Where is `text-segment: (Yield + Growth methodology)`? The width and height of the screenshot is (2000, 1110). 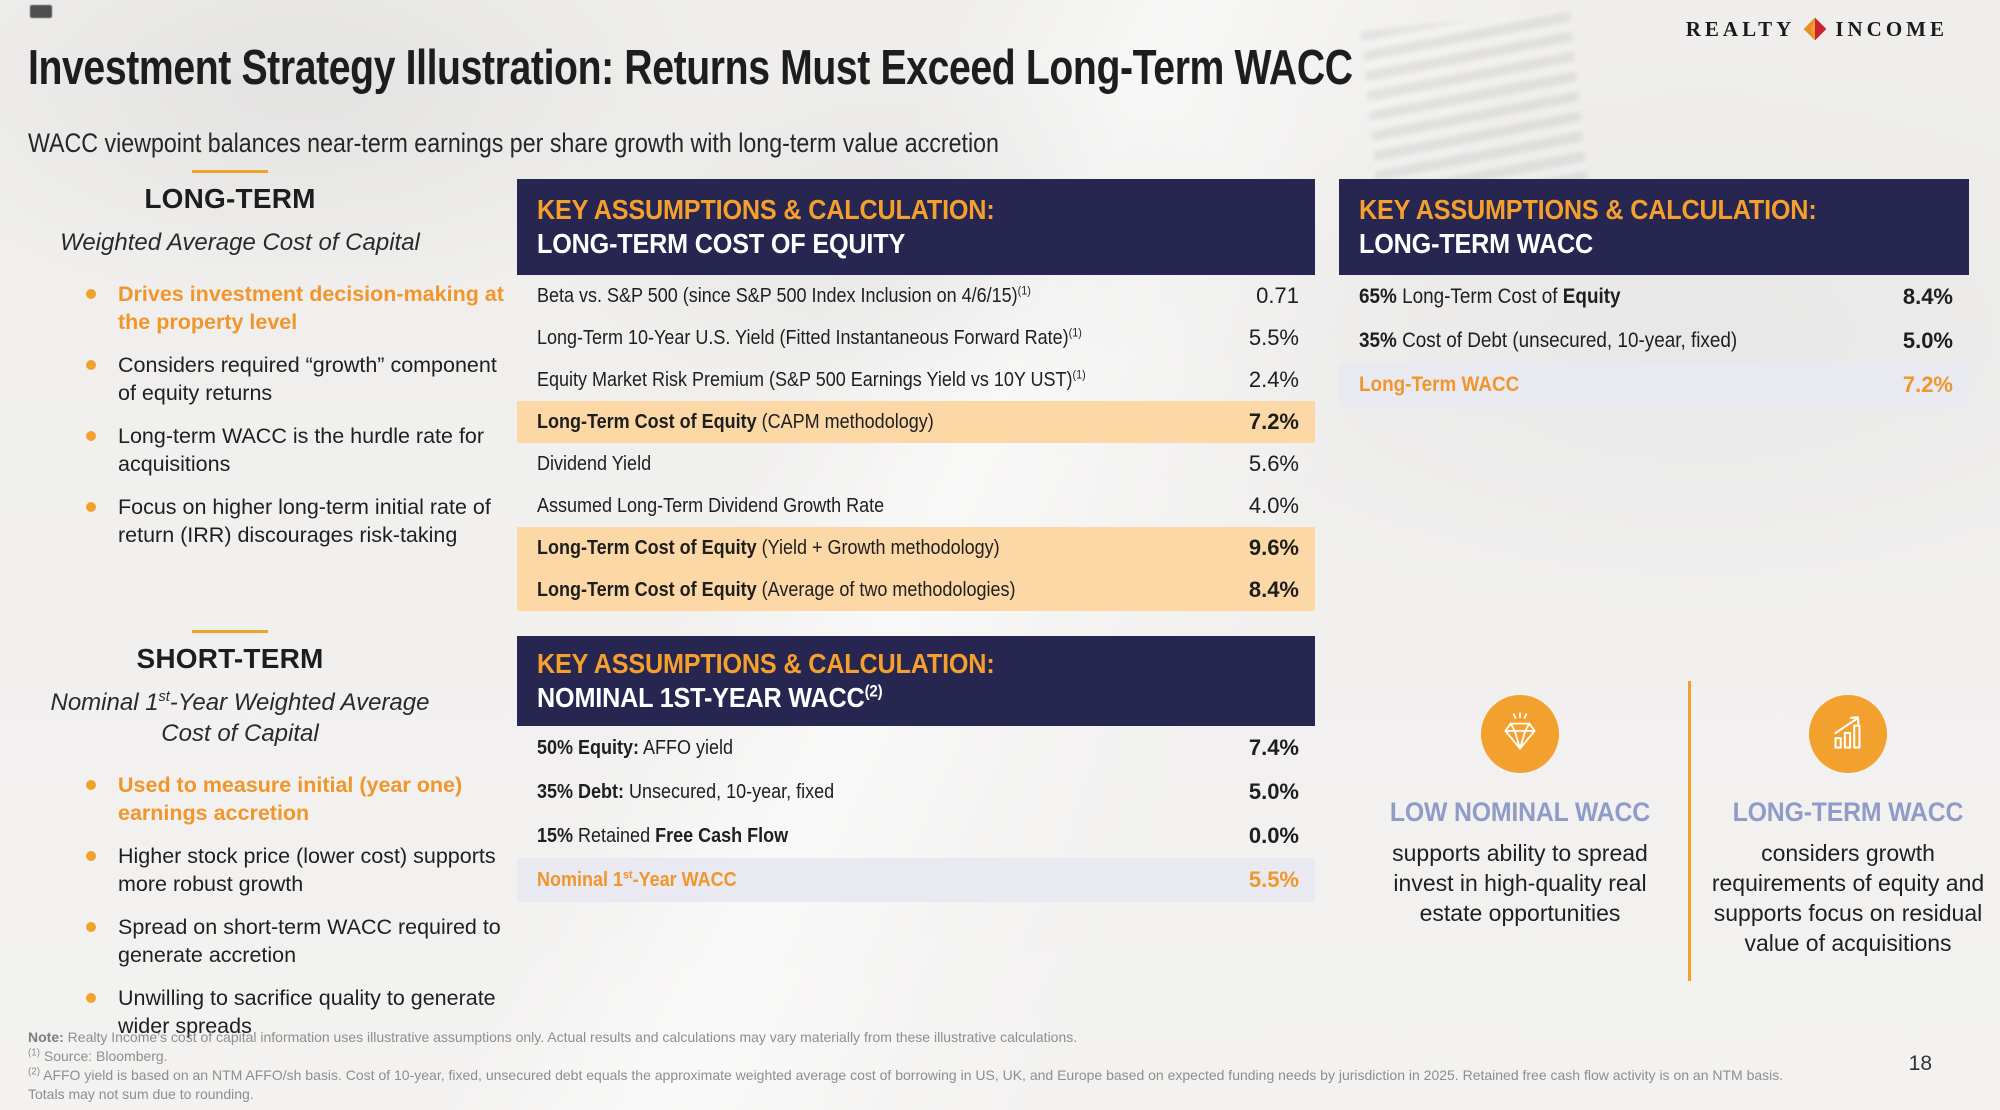 text-segment: (Yield + Growth methodology) is located at coordinates (878, 547).